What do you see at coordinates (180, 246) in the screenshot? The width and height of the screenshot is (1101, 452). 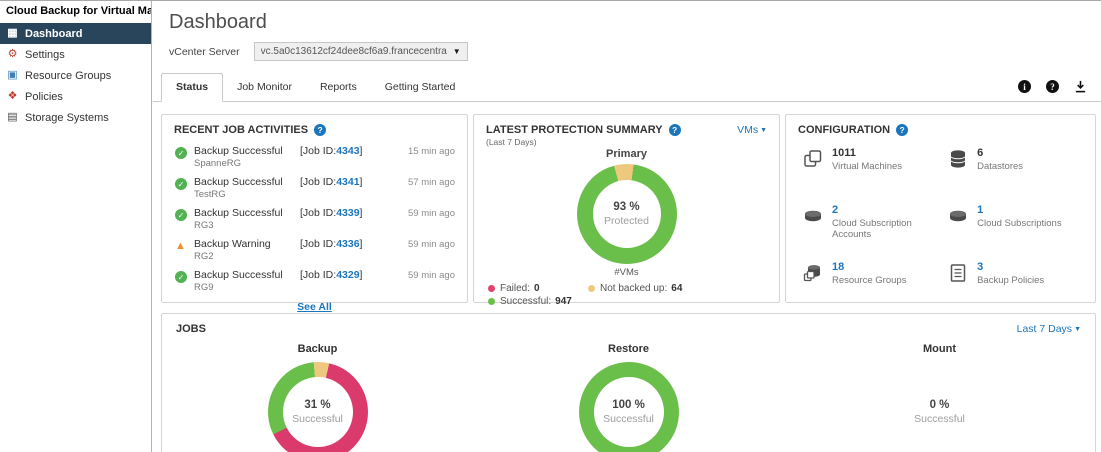 I see `warning-triangle-icon` at bounding box center [180, 246].